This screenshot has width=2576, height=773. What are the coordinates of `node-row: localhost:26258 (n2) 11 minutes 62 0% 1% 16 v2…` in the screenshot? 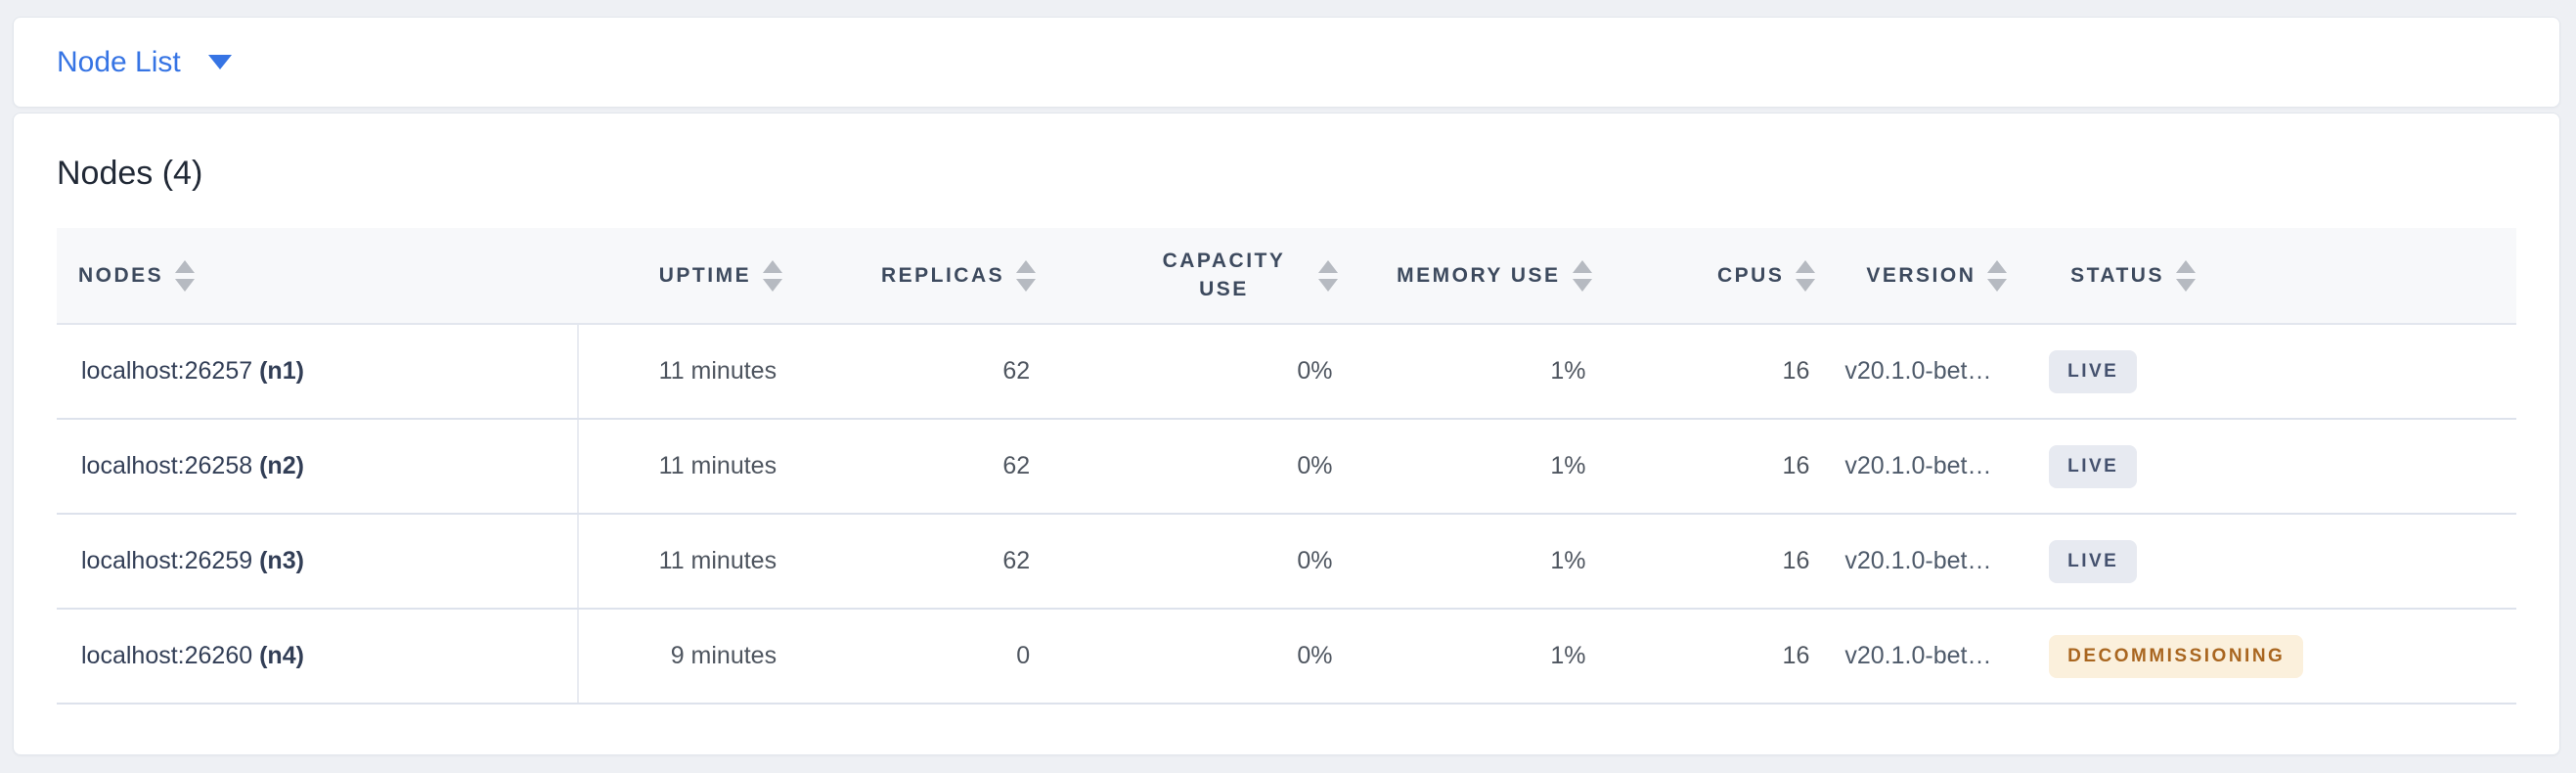 It's located at (1286, 467).